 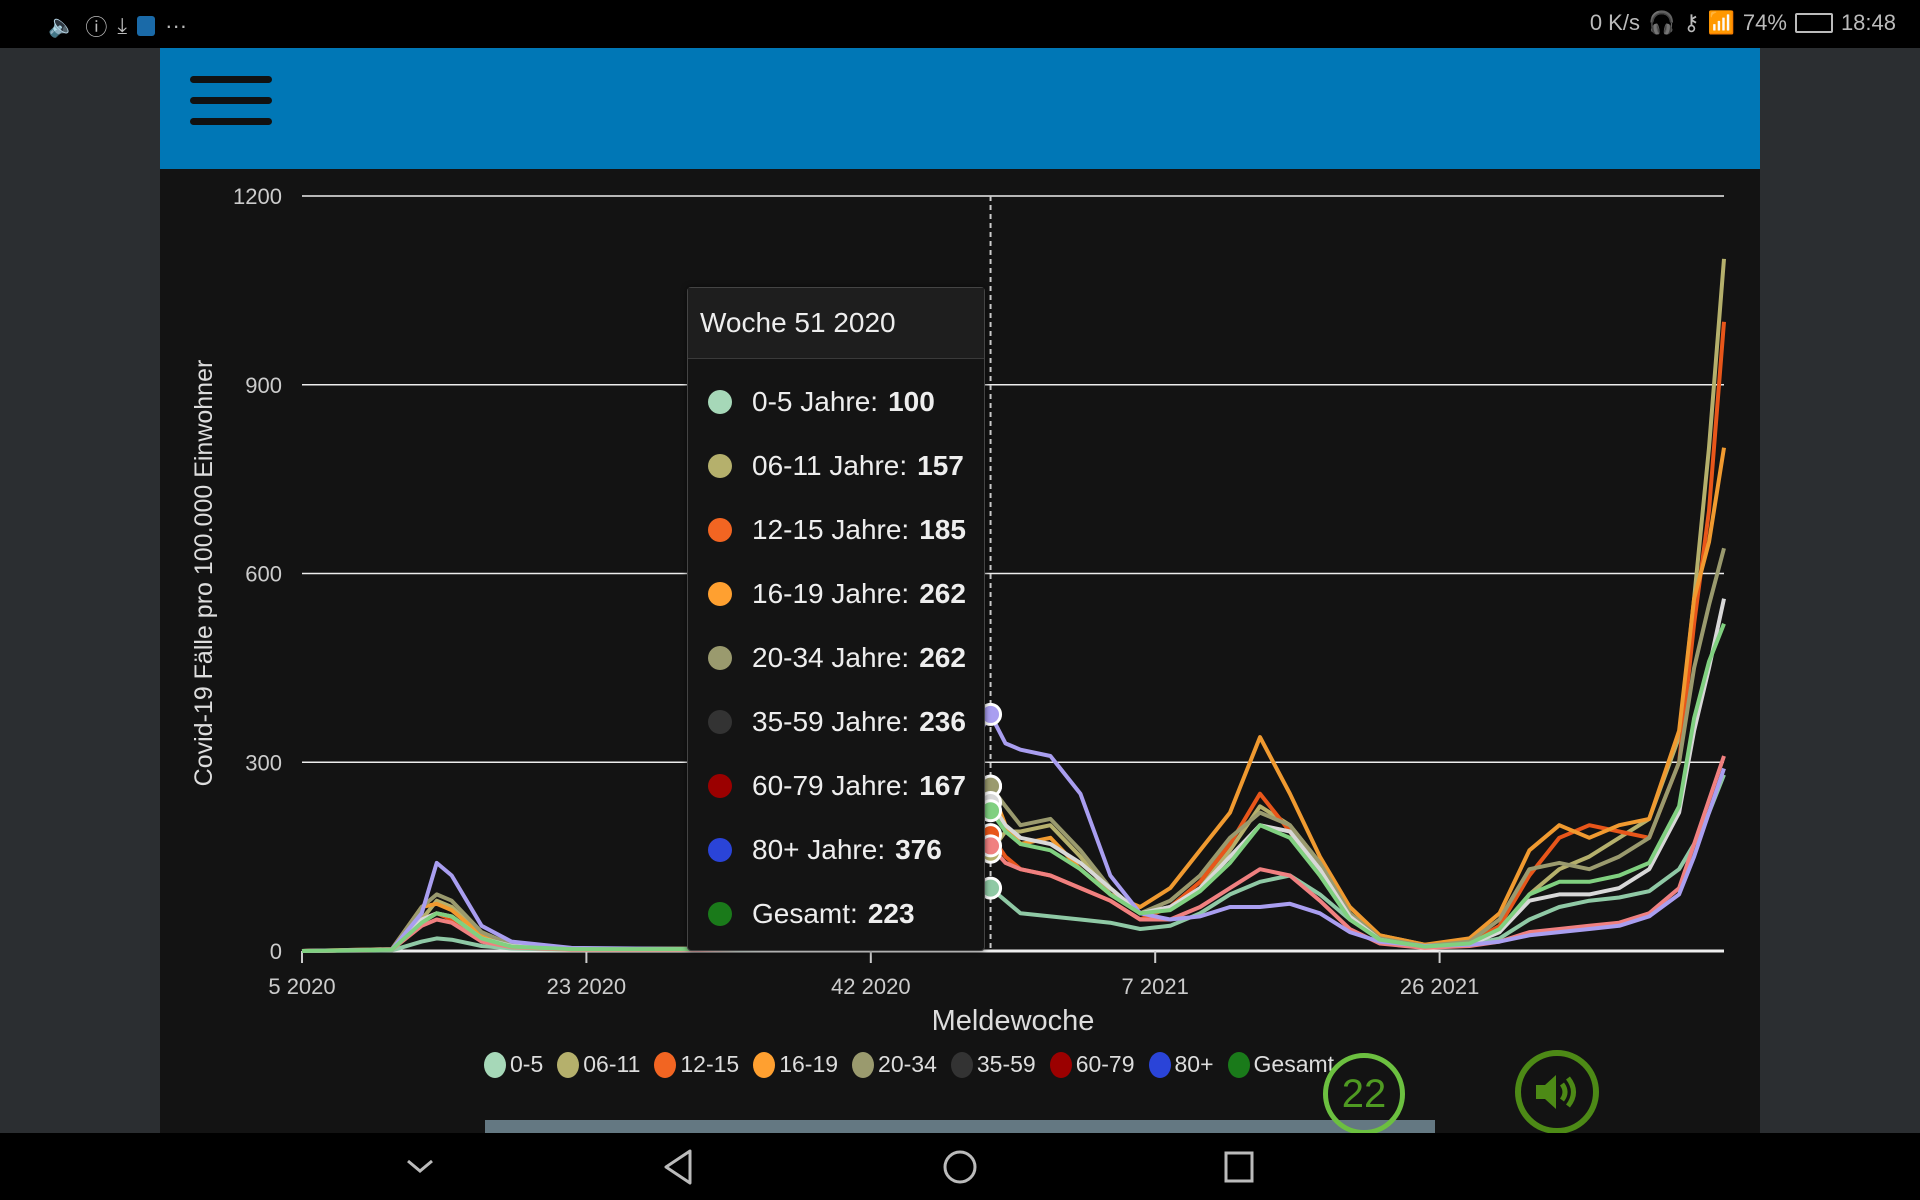 What do you see at coordinates (942, 785) in the screenshot?
I see `tooltip-row-value: 167` at bounding box center [942, 785].